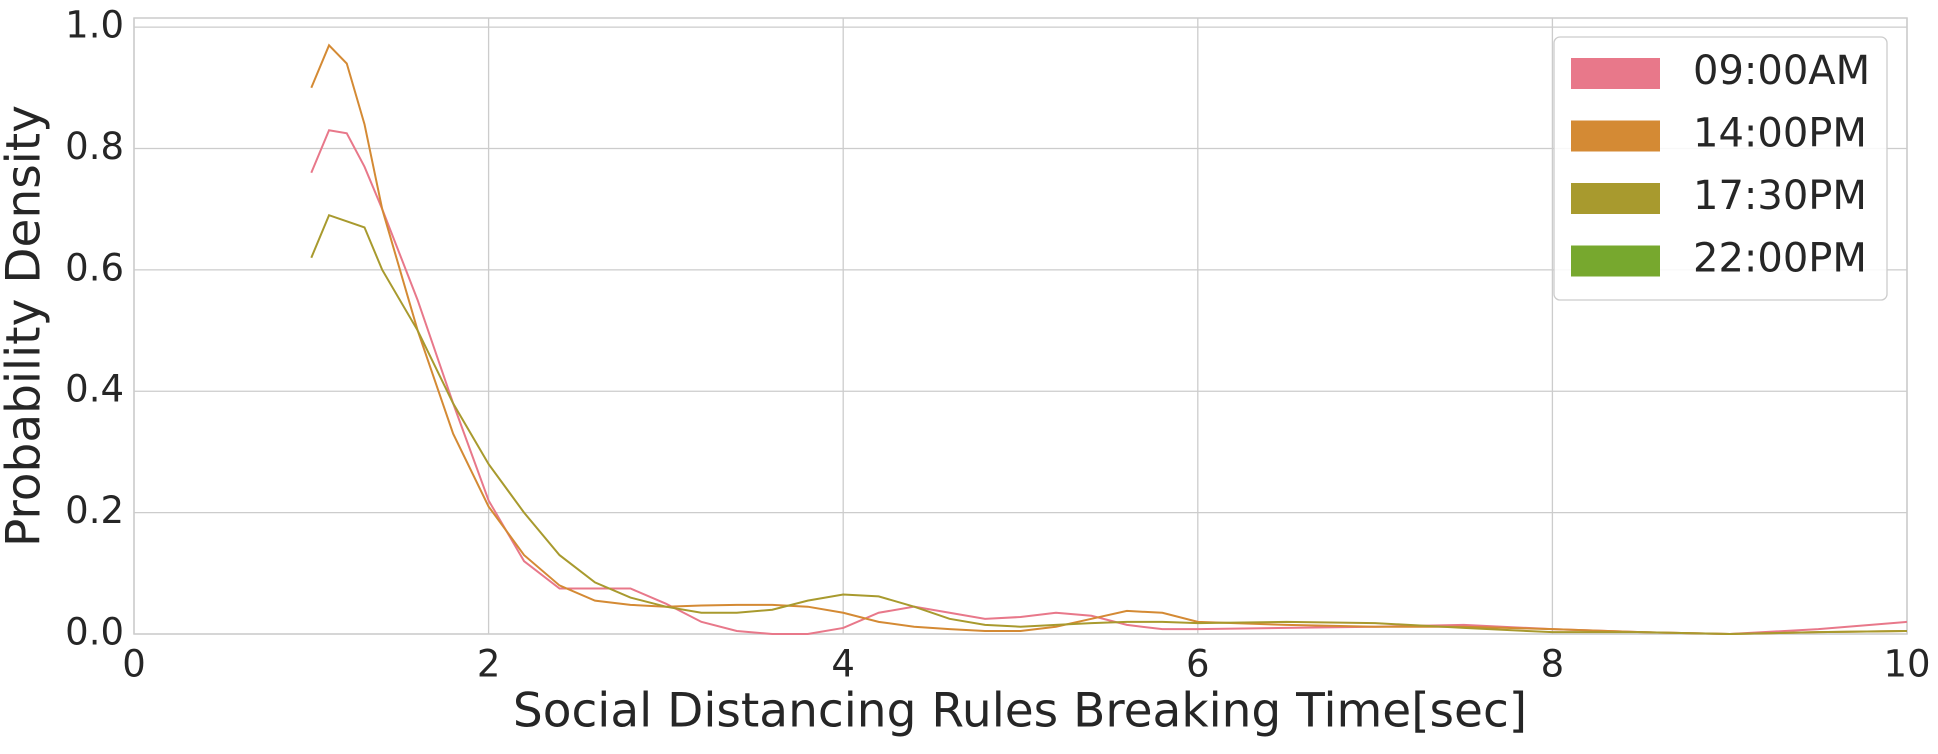  I want to click on legend-label: 17:30PM, so click(1780, 196).